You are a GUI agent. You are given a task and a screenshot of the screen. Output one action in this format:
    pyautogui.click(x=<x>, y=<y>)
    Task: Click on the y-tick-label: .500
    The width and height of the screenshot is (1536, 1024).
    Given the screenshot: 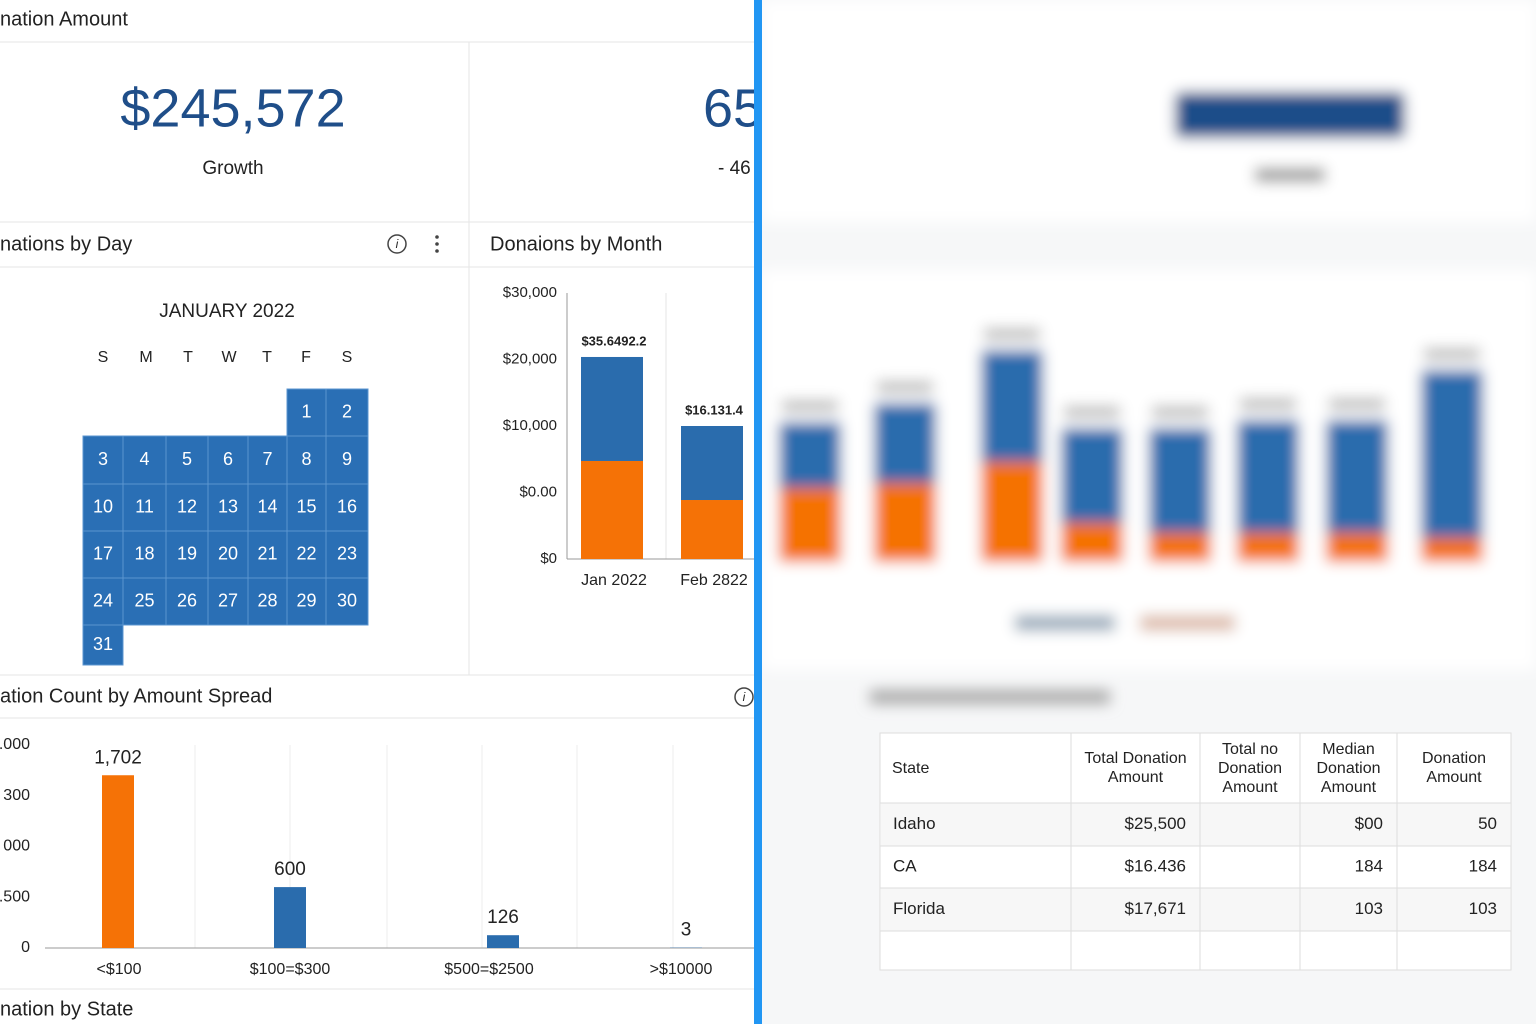 What is the action you would take?
    pyautogui.click(x=15, y=896)
    